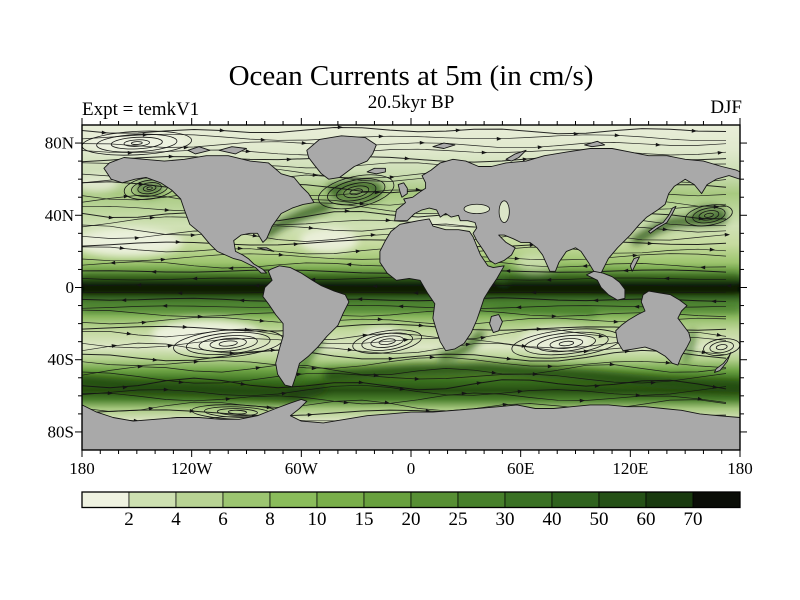  Describe the element at coordinates (726, 107) in the screenshot. I see `season-label: DJF` at that location.